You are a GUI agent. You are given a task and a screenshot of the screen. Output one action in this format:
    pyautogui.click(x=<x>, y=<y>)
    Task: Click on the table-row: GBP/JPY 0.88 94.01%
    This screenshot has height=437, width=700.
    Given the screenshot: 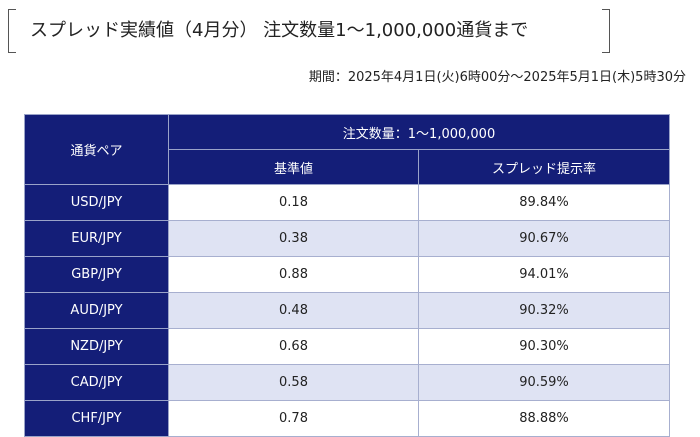 What is the action you would take?
    pyautogui.click(x=347, y=274)
    